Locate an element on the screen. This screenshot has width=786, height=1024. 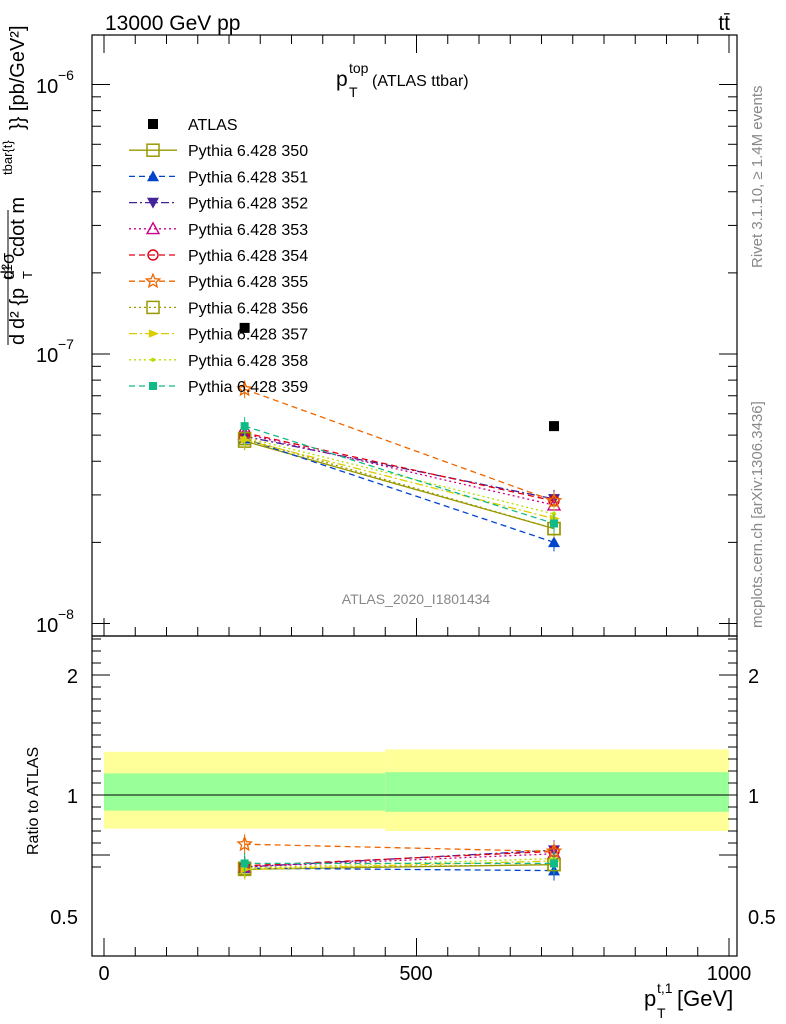
legend-item: Pythia 6.428 357 is located at coordinates (218, 335).